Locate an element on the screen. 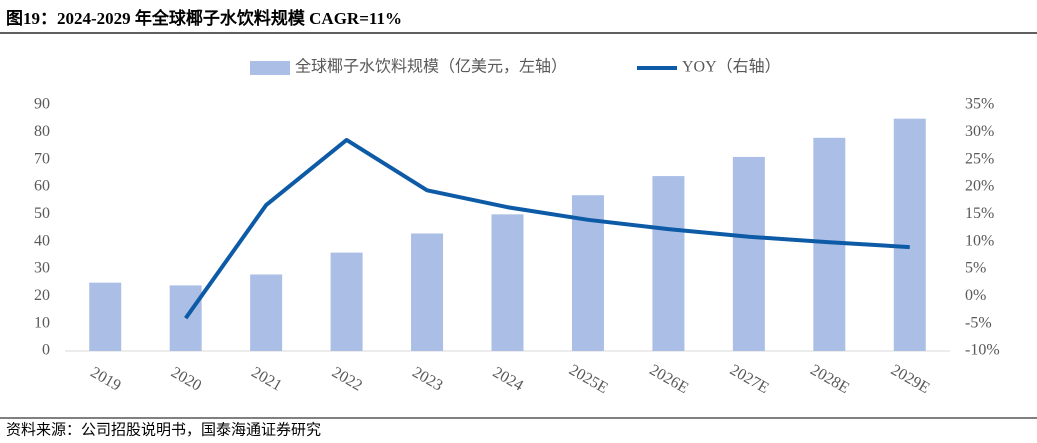  y-tick-label: 30 is located at coordinates (42, 268).